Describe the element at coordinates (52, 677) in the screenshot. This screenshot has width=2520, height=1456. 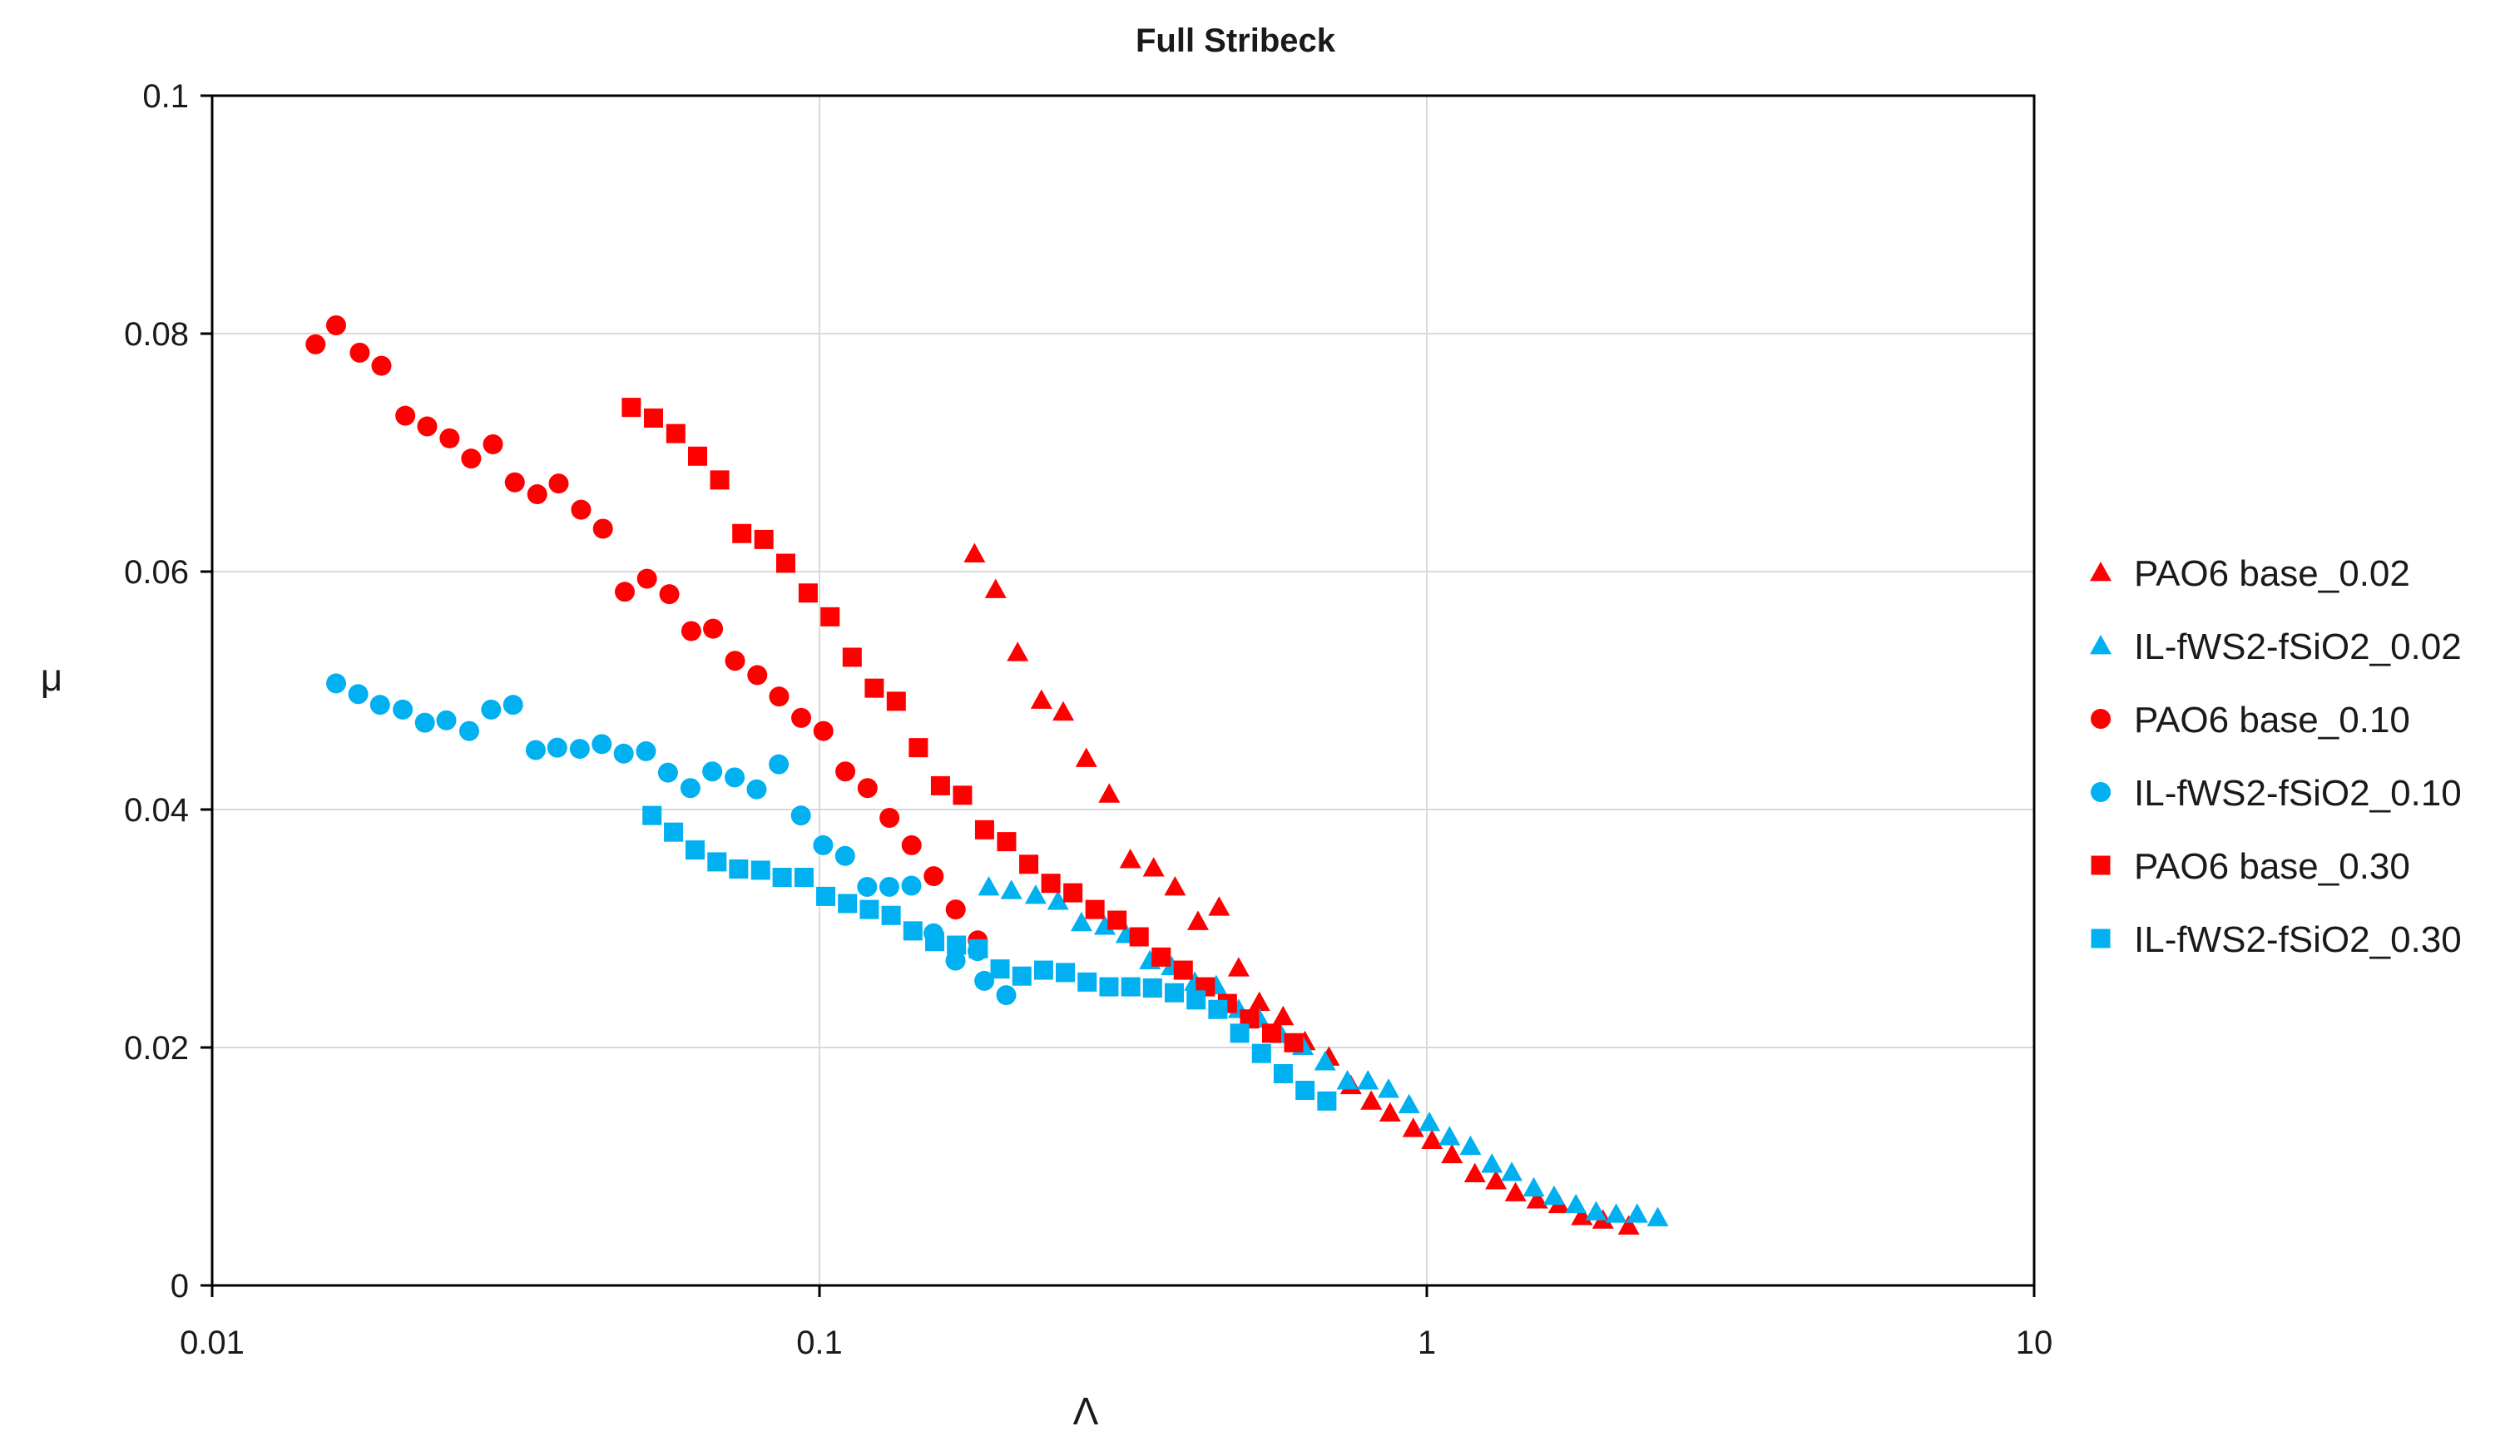
I see `y-axis-label: μ` at that location.